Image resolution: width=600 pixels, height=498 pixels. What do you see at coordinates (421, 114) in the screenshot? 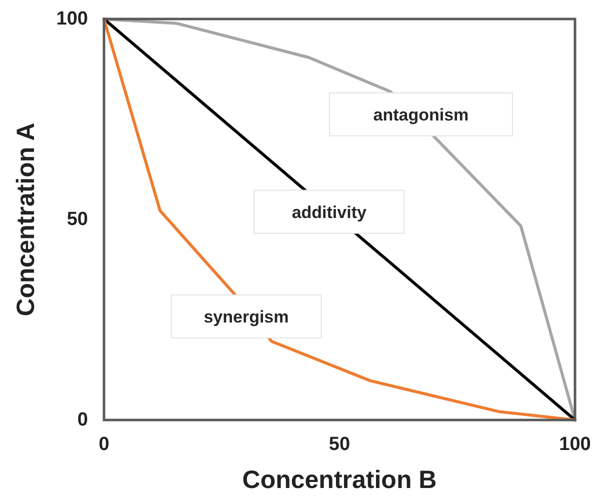
I see `series-label: antagonism` at bounding box center [421, 114].